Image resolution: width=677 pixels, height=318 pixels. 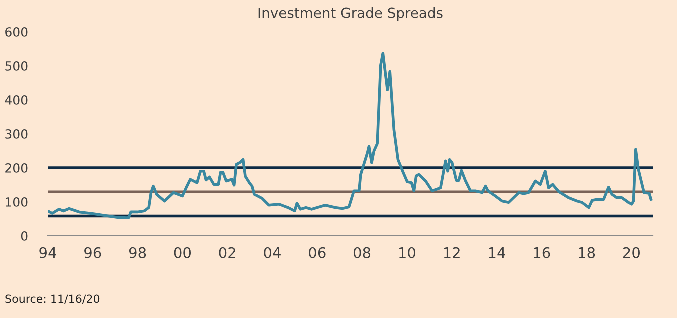 What do you see at coordinates (17, 32) in the screenshot?
I see `y-tick-label: 600` at bounding box center [17, 32].